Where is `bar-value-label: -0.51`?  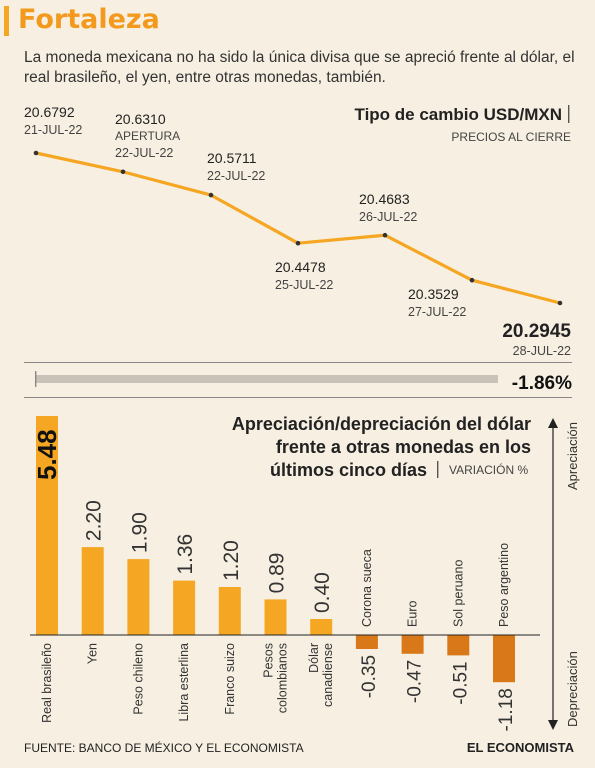 bar-value-label: -0.51 is located at coordinates (460, 682).